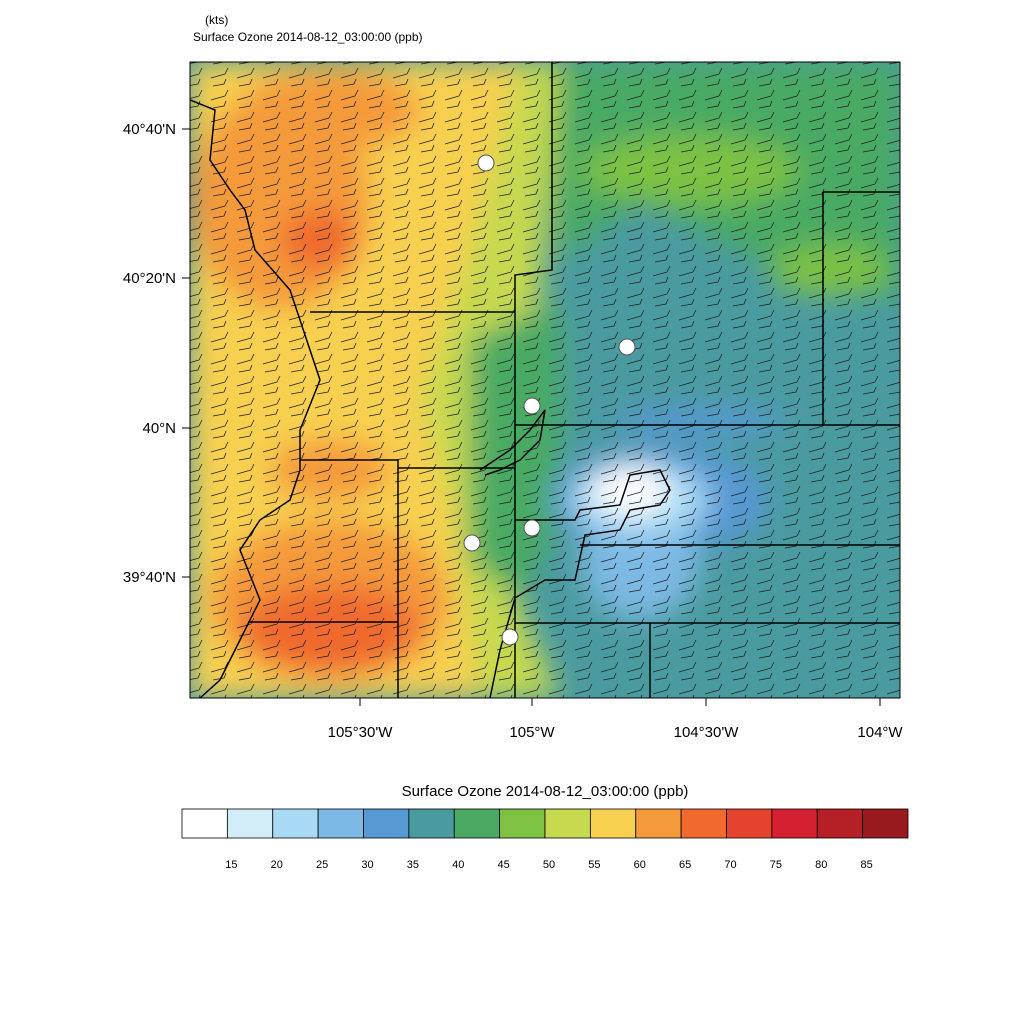  Describe the element at coordinates (308, 37) in the screenshot. I see `plot-title: Surface Ozone 2014-08-12_03:00:00 (ppb)` at that location.